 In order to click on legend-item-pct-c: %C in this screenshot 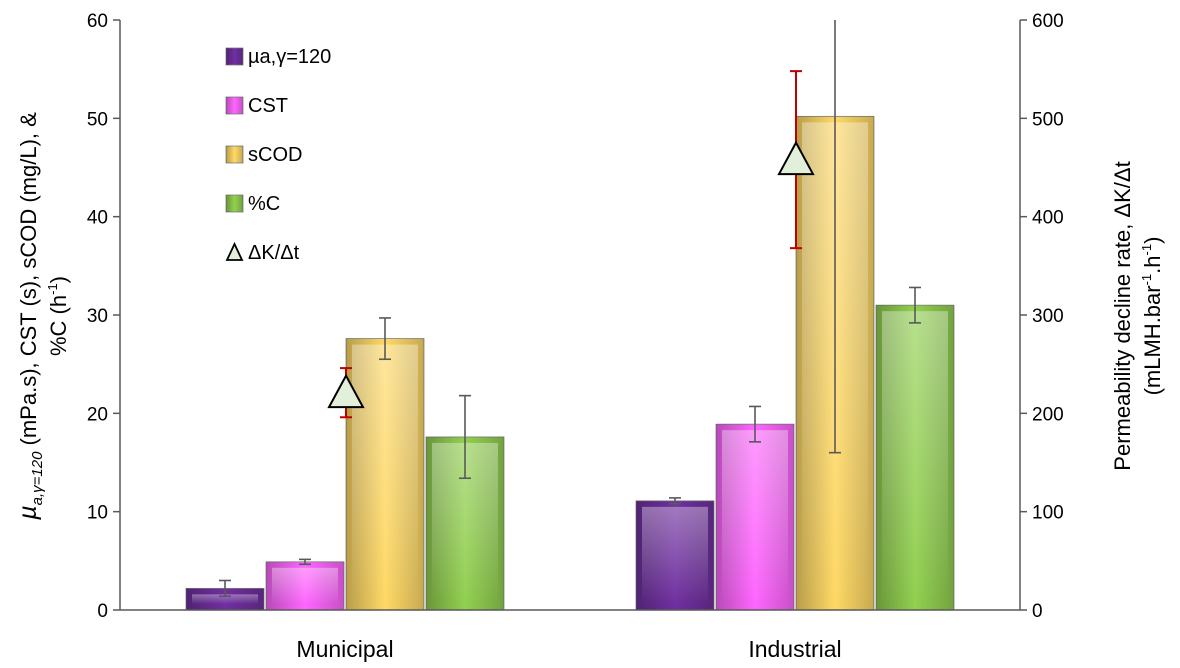, I will do `click(252, 204)`.